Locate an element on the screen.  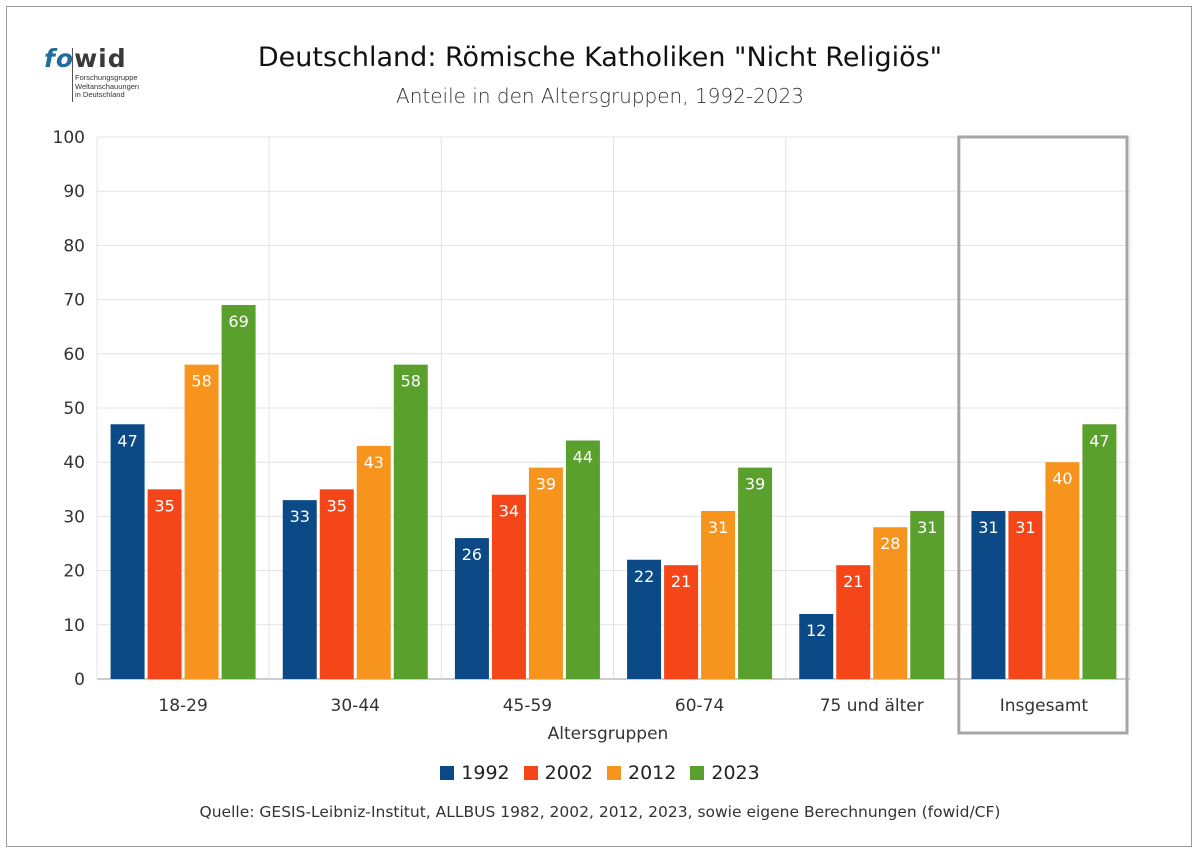
y-tick-label: 20 is located at coordinates (74, 572).